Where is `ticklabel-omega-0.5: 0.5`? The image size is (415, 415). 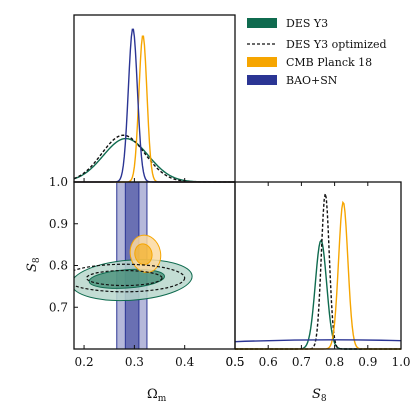 ticklabel-omega-0.5: 0.5 is located at coordinates (234, 362).